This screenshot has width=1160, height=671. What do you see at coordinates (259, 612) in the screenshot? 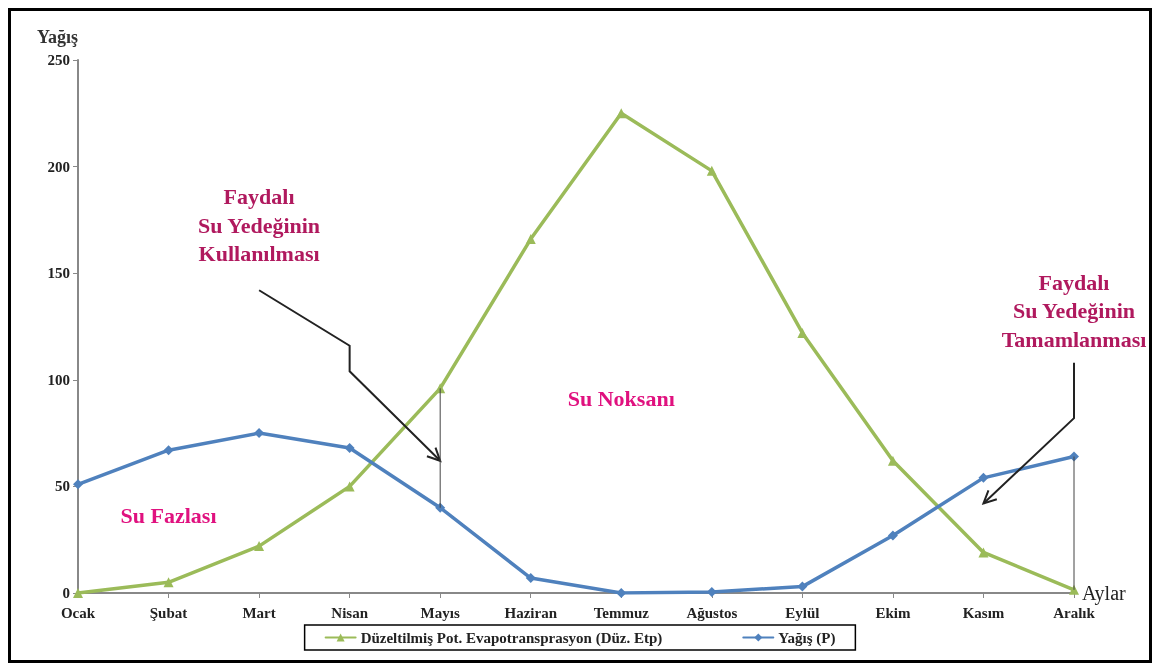
I see `x-tick-label: Mart` at bounding box center [259, 612].